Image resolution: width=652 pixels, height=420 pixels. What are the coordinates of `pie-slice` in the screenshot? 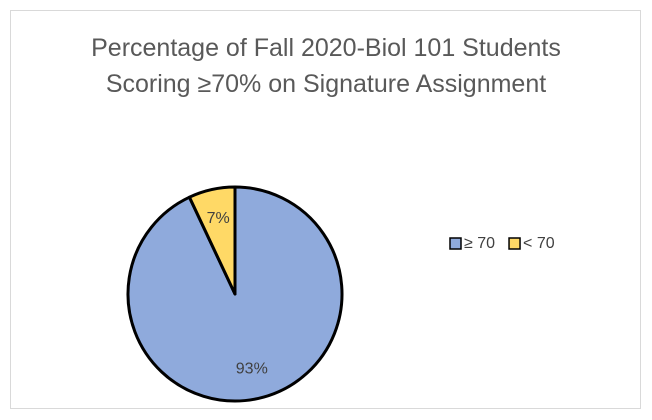 It's located at (212, 240).